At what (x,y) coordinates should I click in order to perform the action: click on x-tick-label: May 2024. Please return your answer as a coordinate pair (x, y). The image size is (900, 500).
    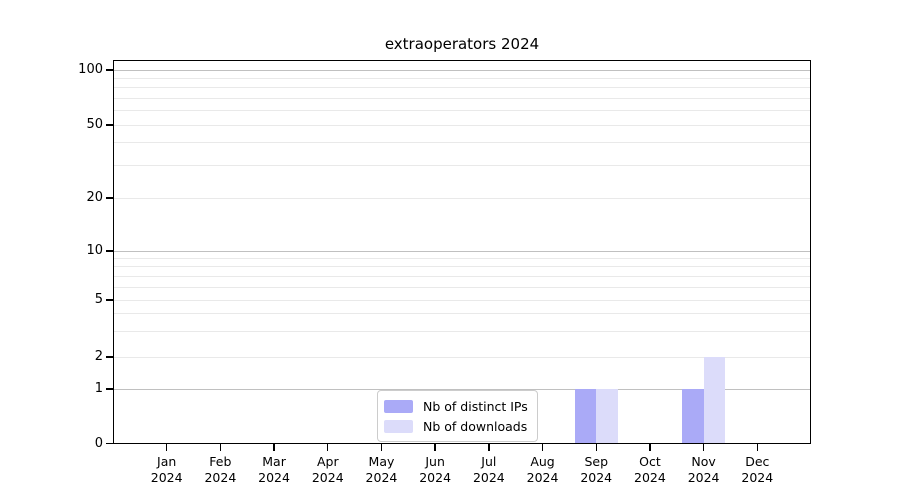
    Looking at the image, I should click on (381, 469).